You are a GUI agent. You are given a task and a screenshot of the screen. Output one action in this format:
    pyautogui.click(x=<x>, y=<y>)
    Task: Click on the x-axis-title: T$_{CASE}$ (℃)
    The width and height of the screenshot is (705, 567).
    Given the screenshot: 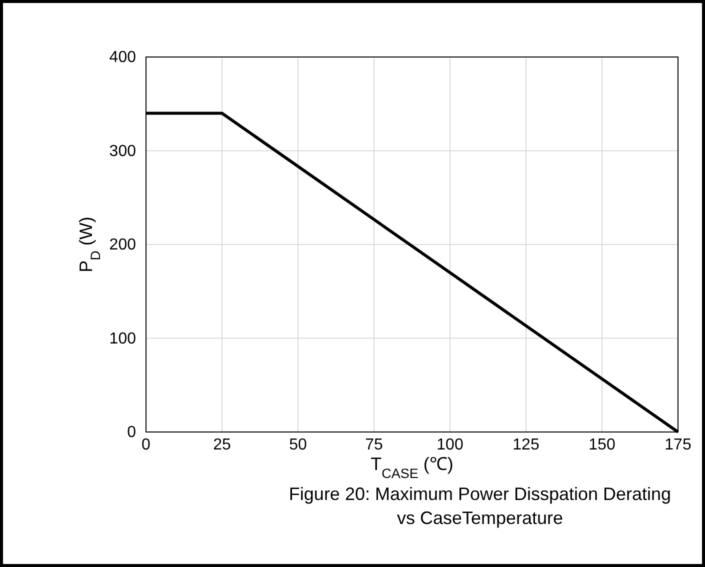 What is the action you would take?
    pyautogui.click(x=412, y=467)
    